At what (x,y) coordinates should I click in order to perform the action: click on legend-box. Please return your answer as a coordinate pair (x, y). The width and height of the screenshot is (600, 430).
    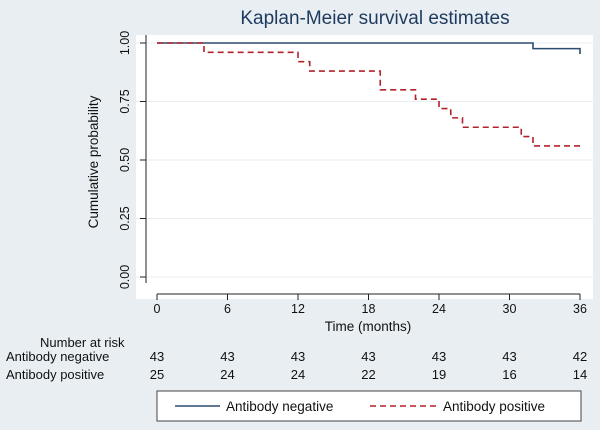
    Looking at the image, I should click on (369, 406).